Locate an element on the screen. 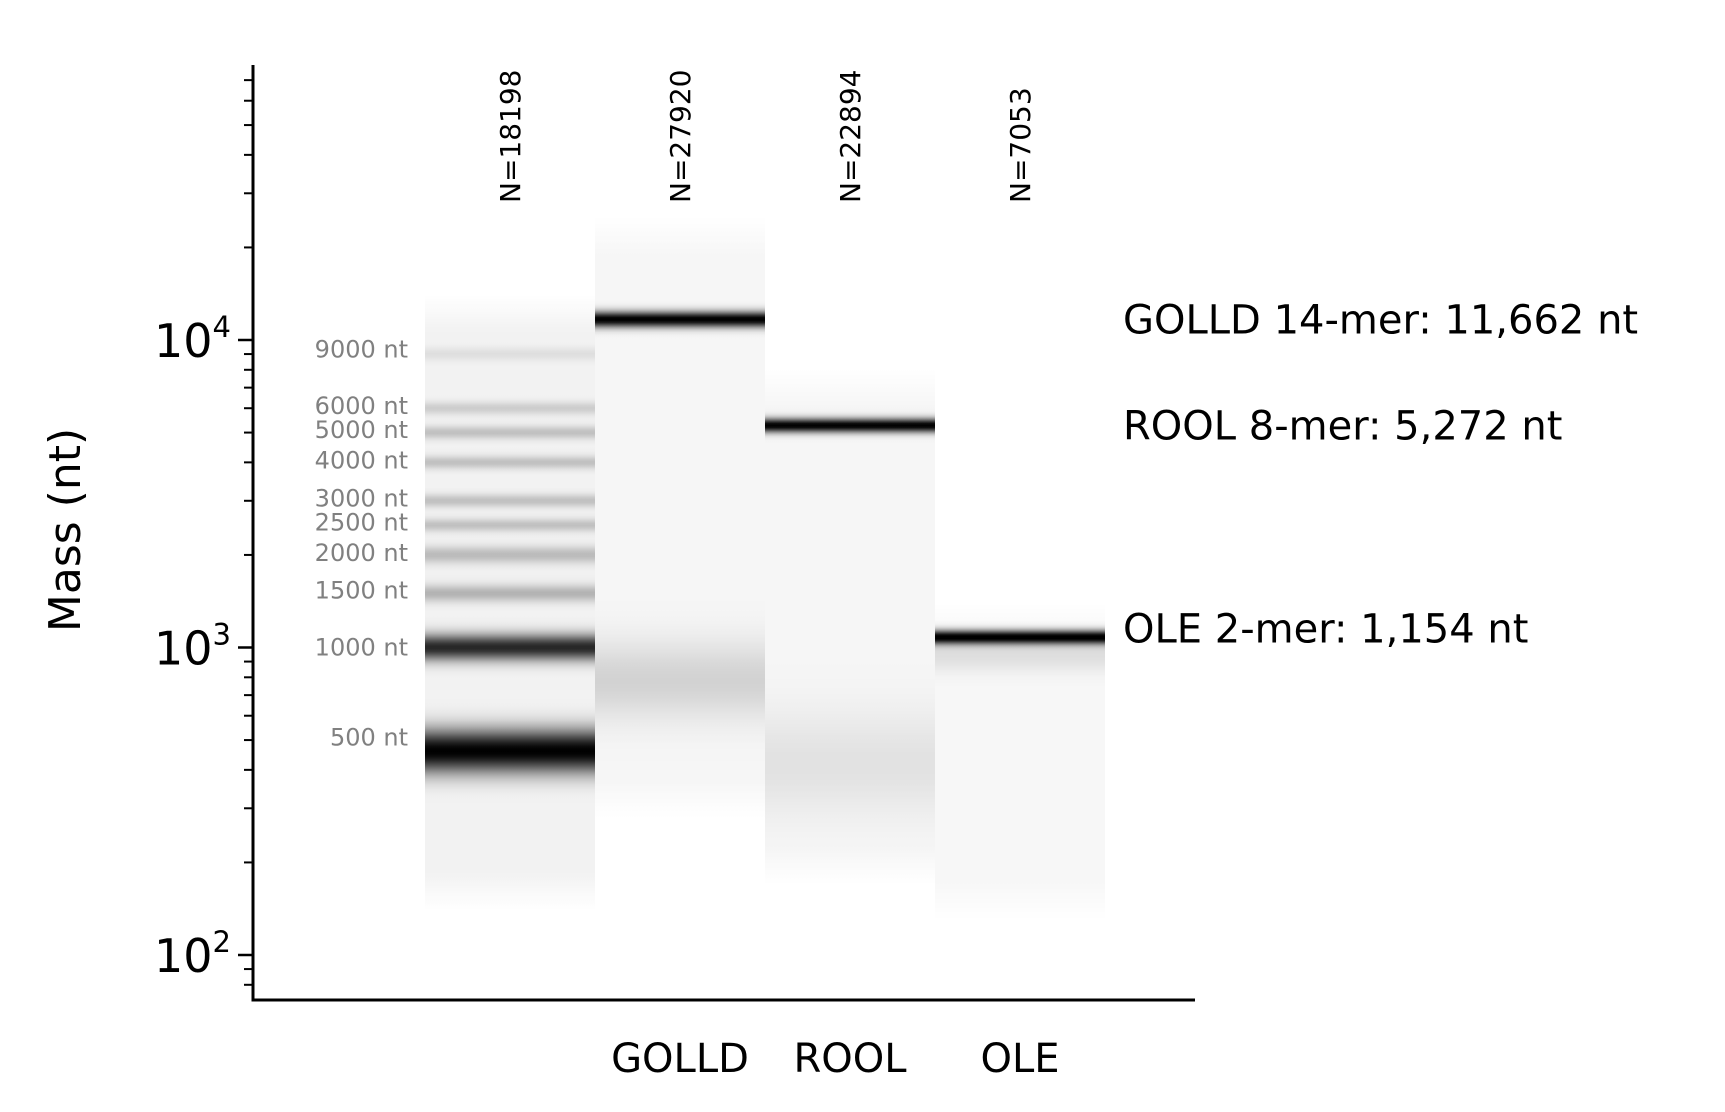 The width and height of the screenshot is (1725, 1112). lane-name-label: GOLLD is located at coordinates (680, 1059).